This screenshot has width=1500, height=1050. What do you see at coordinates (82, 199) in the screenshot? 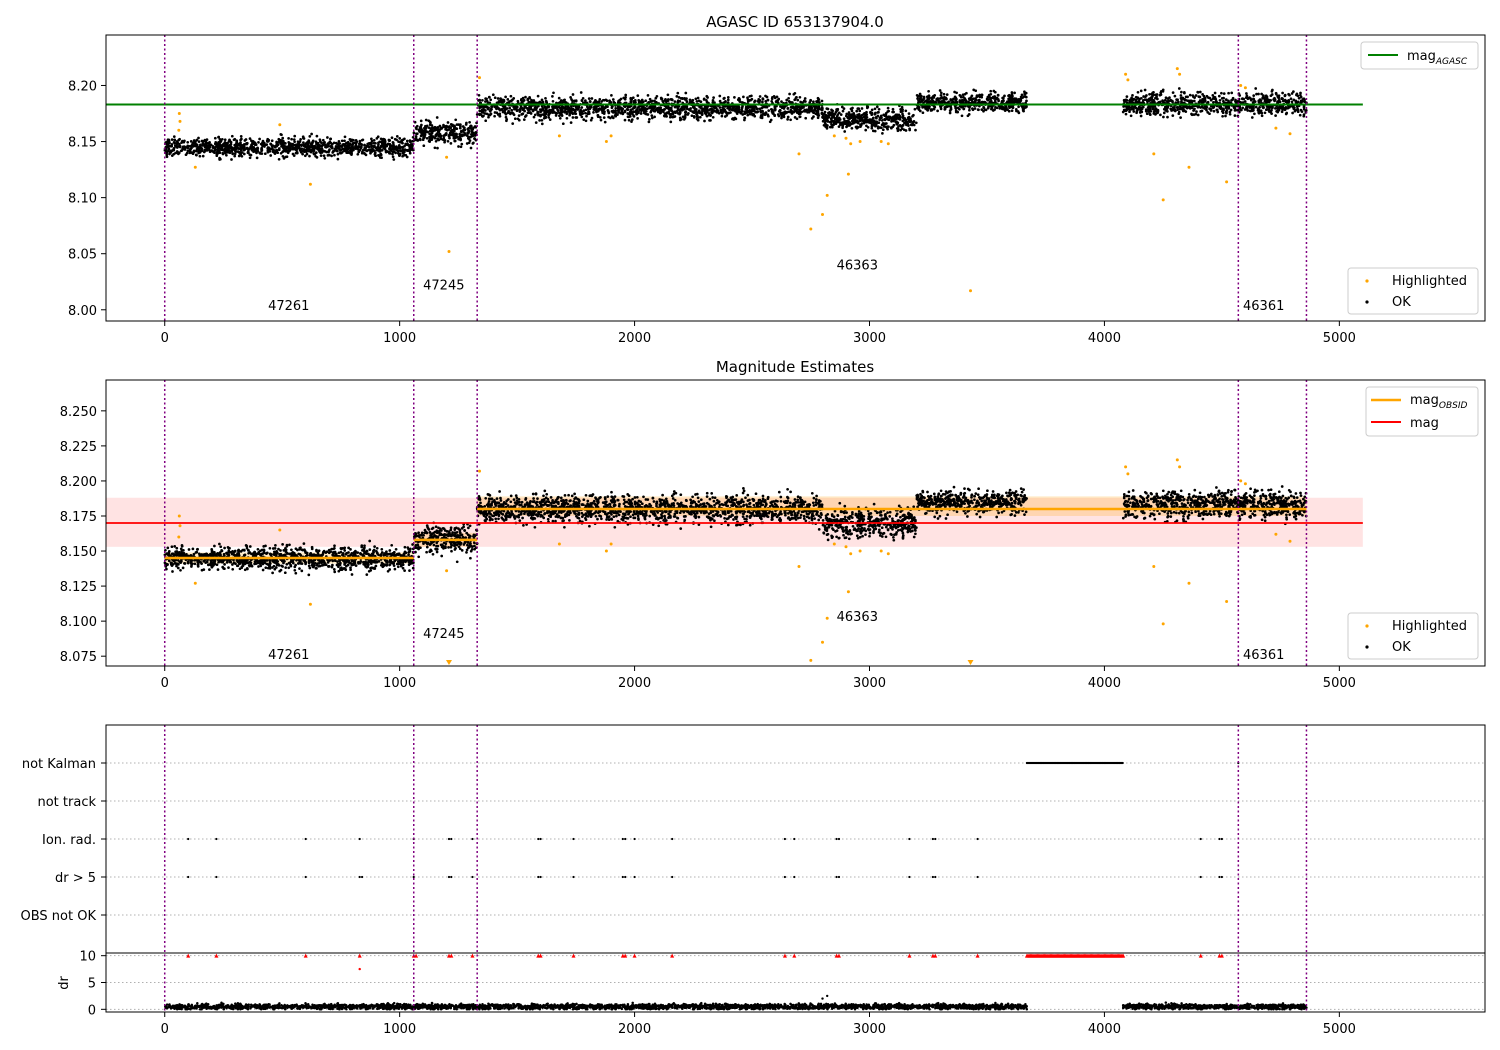
I see `agasc-ytick-label: 8.10` at bounding box center [82, 199].